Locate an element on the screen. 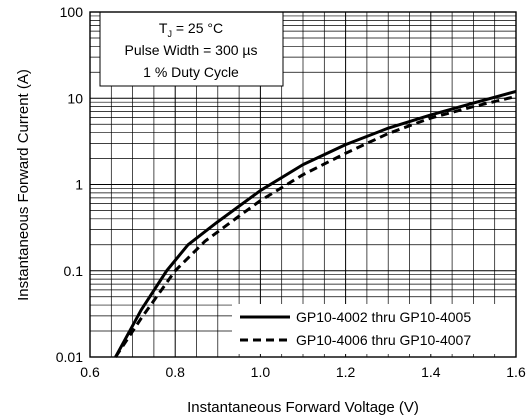 This screenshot has width=531, height=419. legend-box is located at coordinates (374, 329).